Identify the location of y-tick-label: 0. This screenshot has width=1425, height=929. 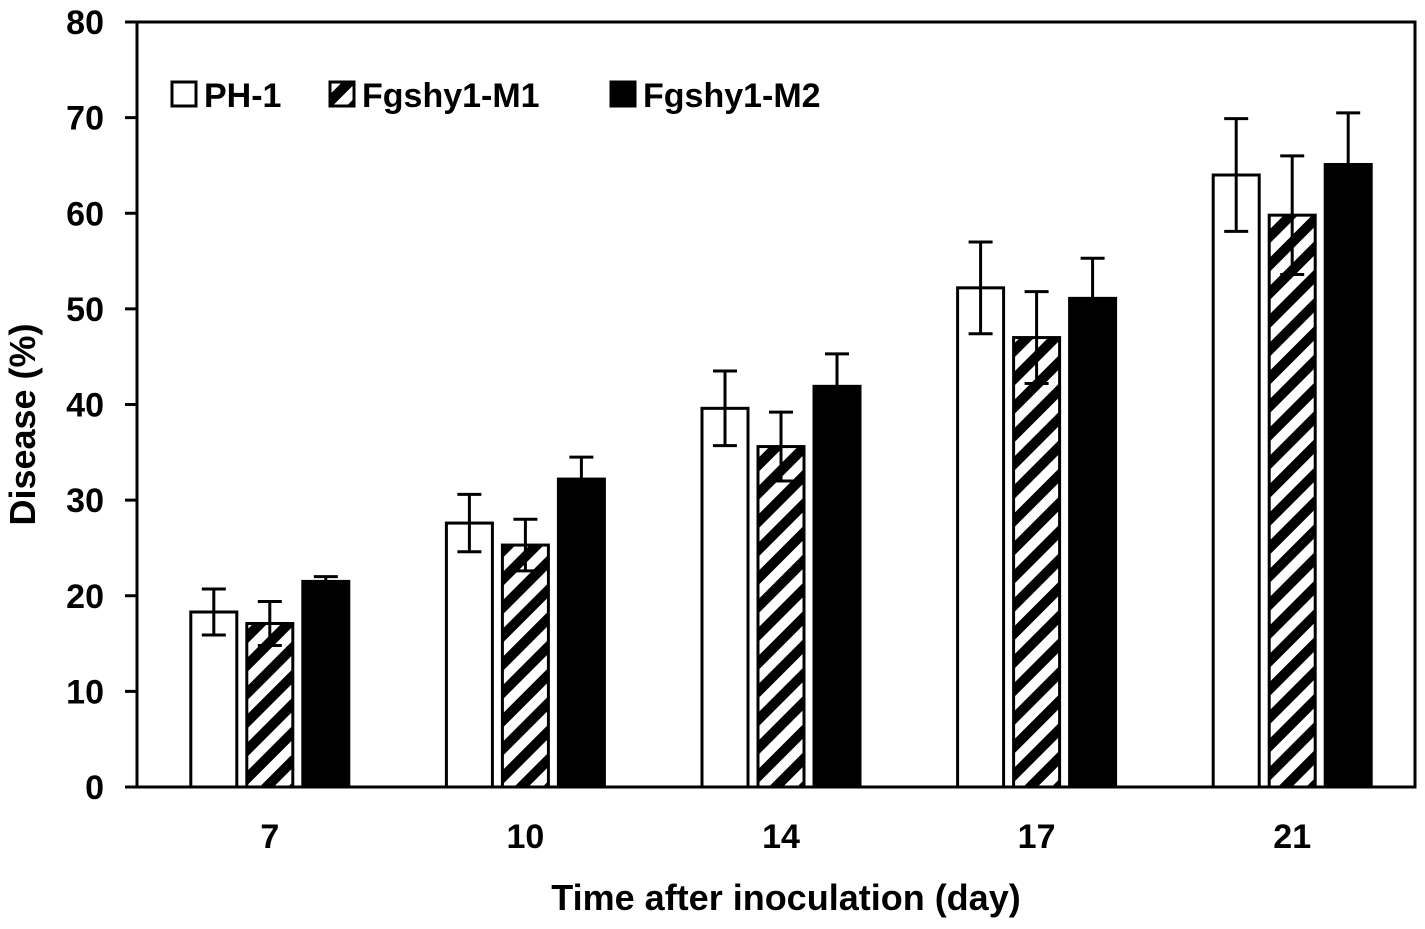
(94, 788).